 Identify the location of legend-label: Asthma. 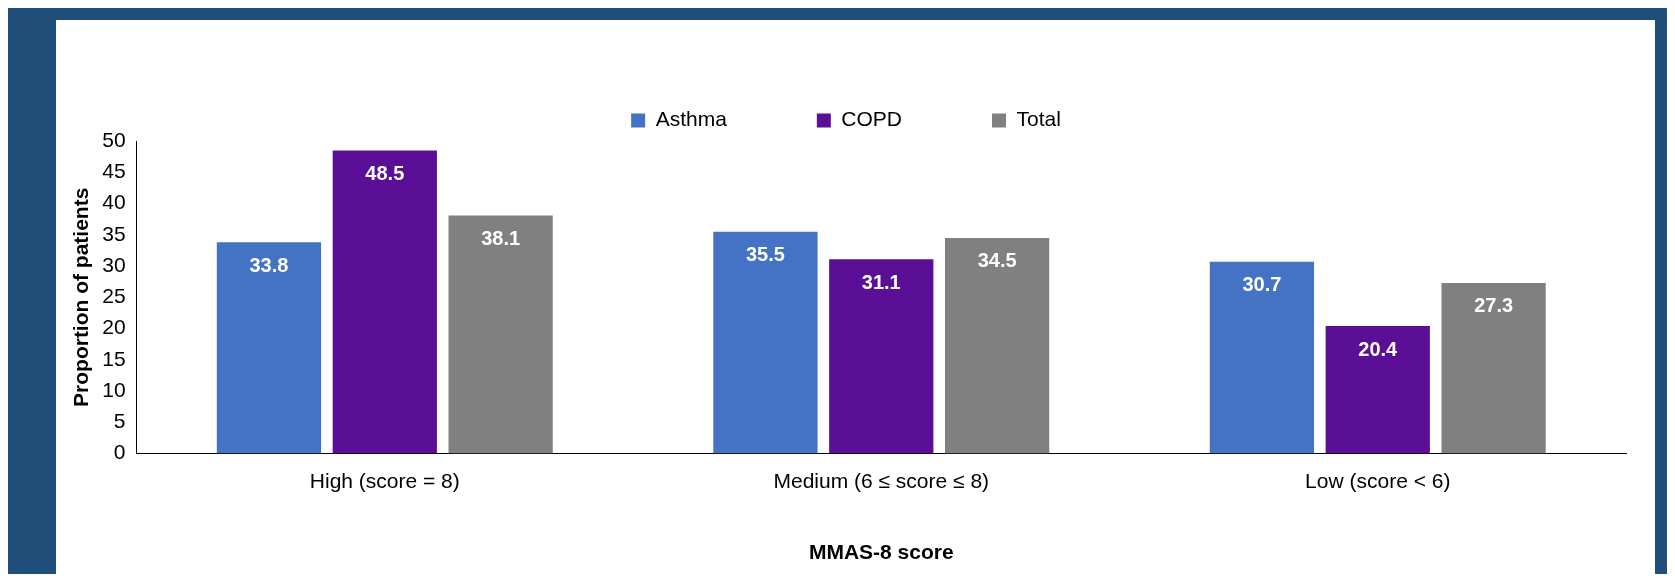
(691, 119).